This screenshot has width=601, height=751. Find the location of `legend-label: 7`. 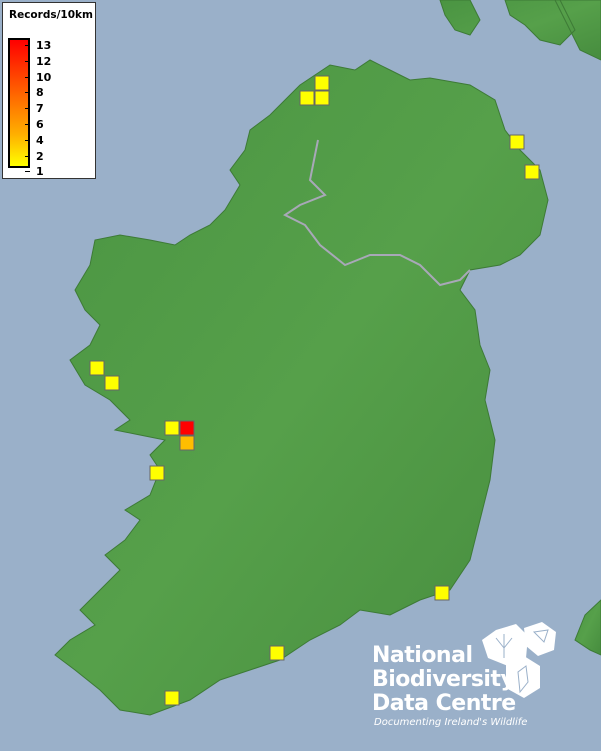

legend-label: 7 is located at coordinates (40, 109).